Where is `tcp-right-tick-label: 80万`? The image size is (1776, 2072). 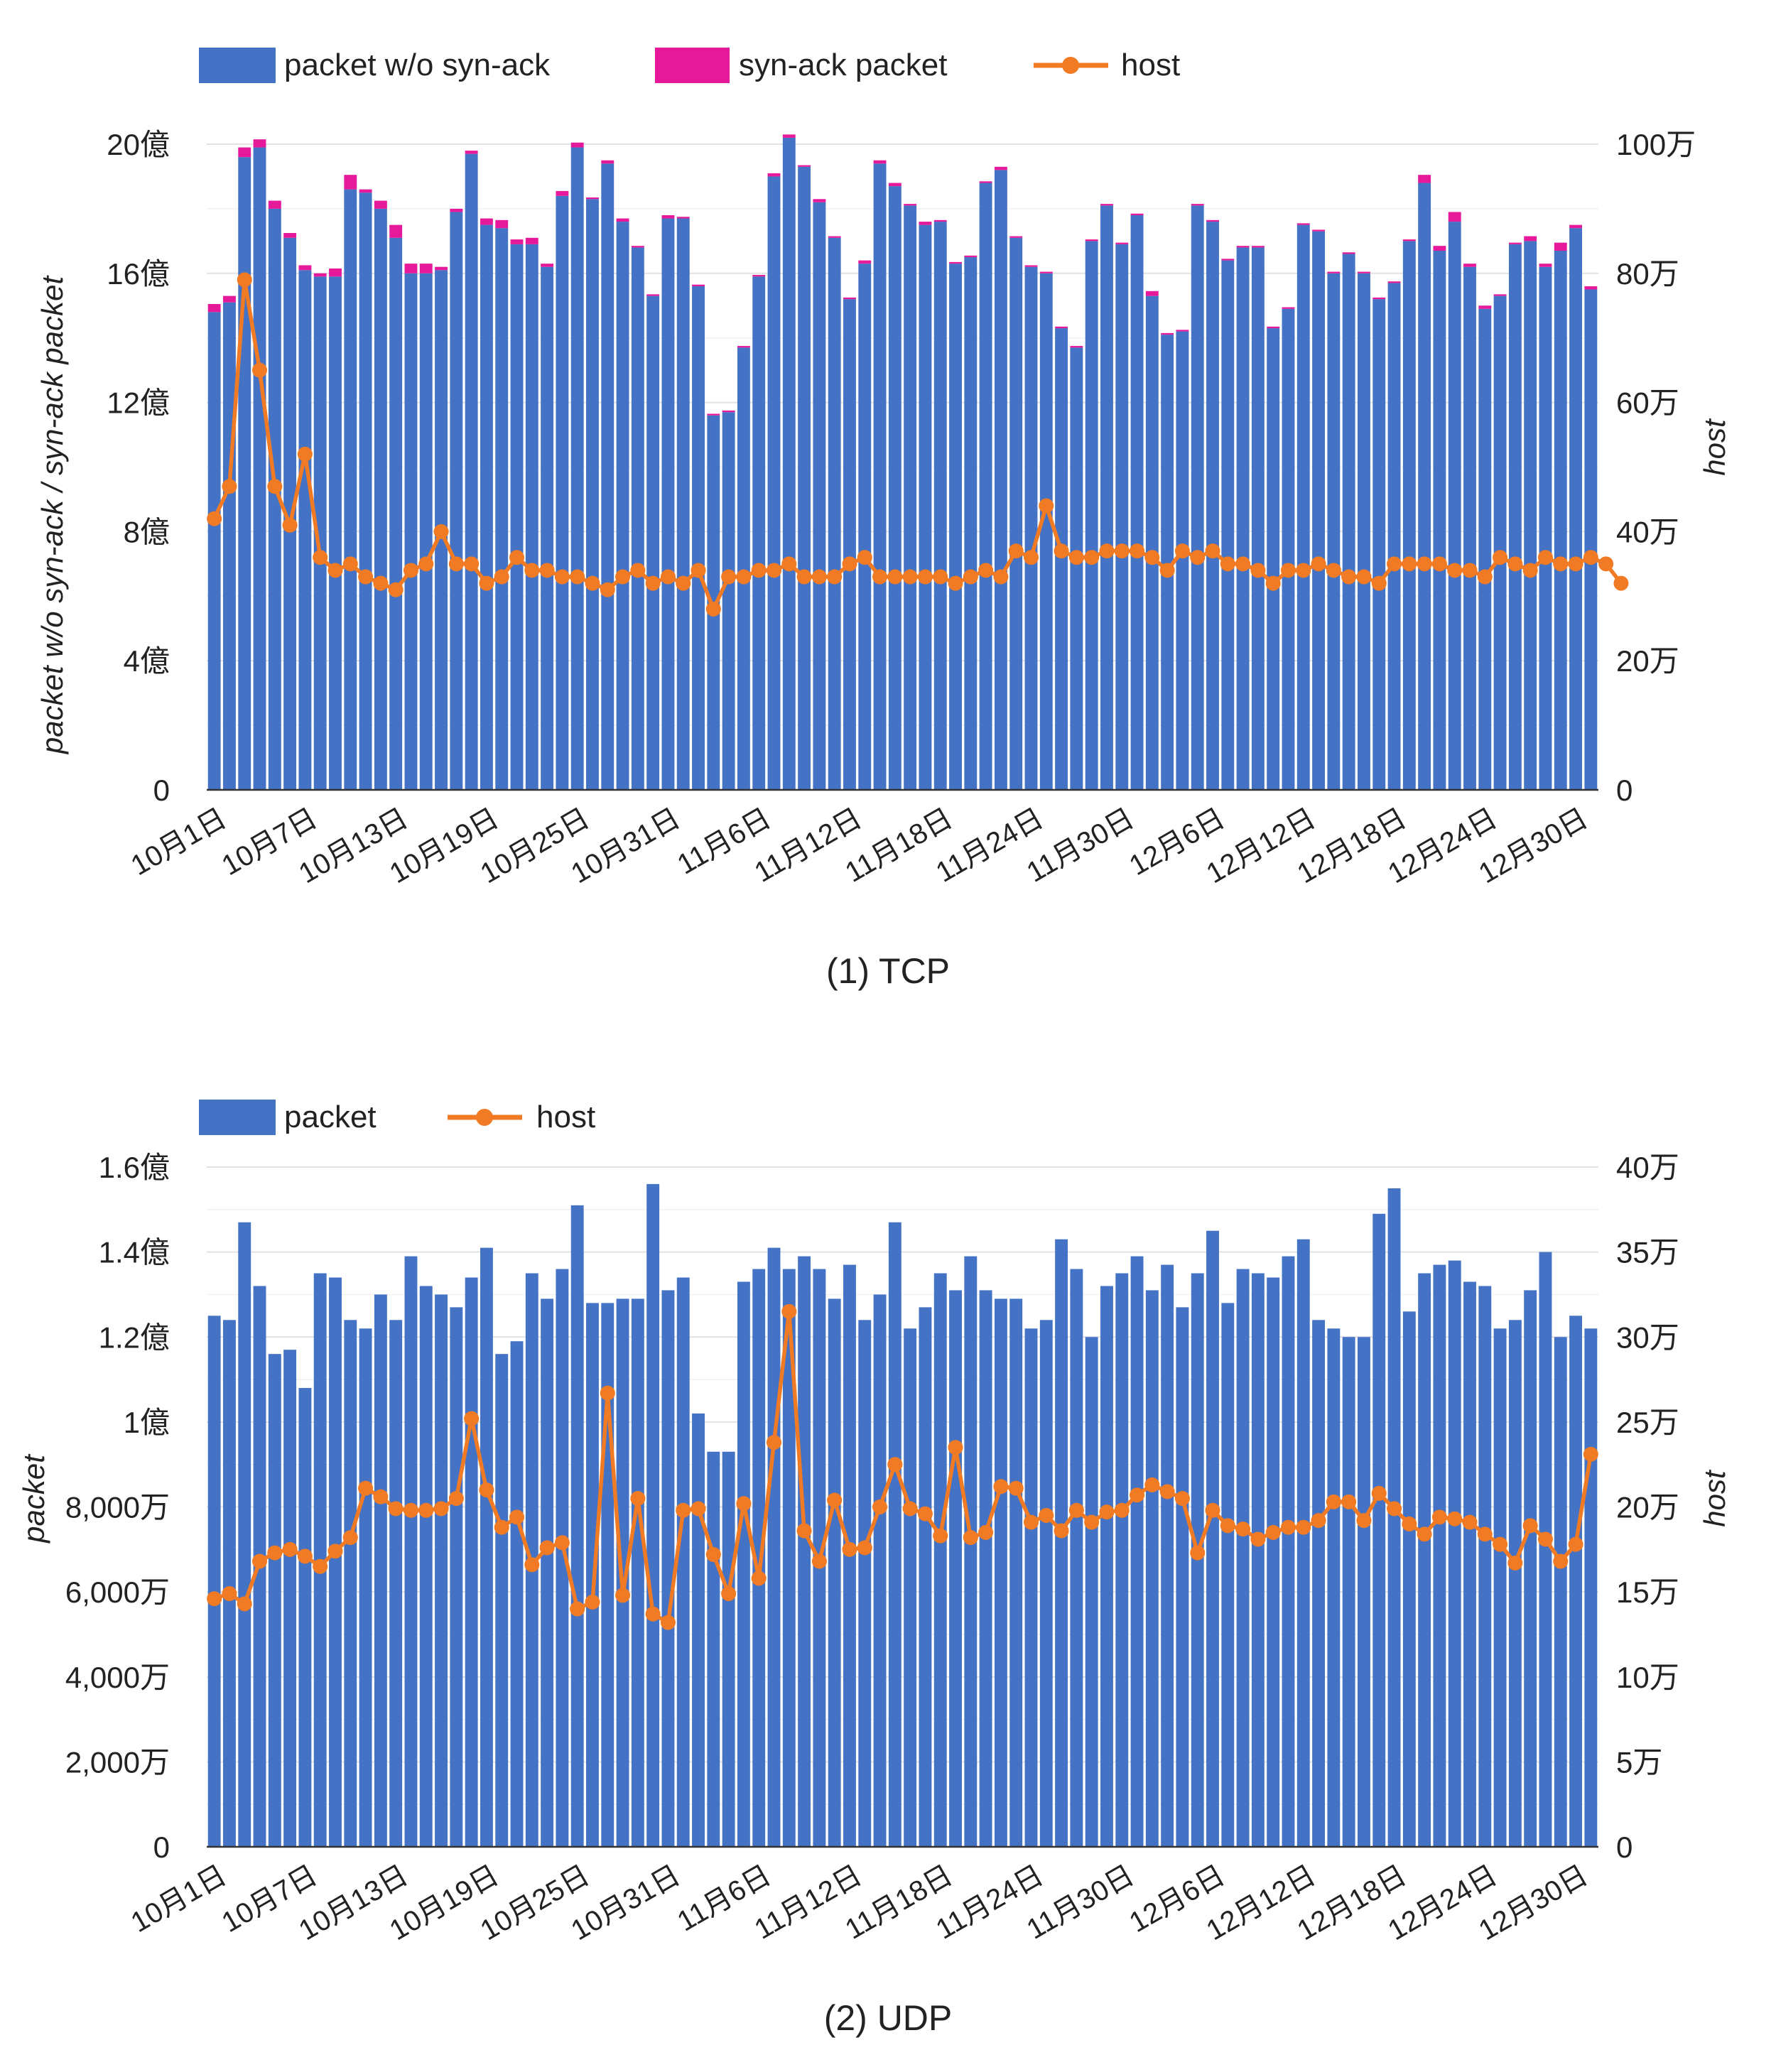 tcp-right-tick-label: 80万 is located at coordinates (1648, 274).